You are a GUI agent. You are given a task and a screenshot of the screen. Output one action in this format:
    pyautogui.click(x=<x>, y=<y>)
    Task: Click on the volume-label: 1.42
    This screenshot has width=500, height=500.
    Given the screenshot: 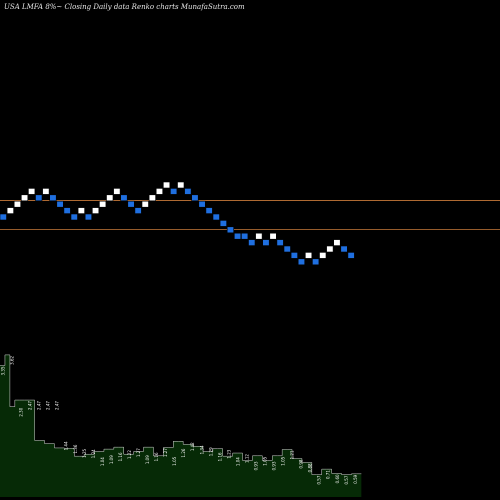 What is the action you would take?
    pyautogui.click(x=192, y=446)
    